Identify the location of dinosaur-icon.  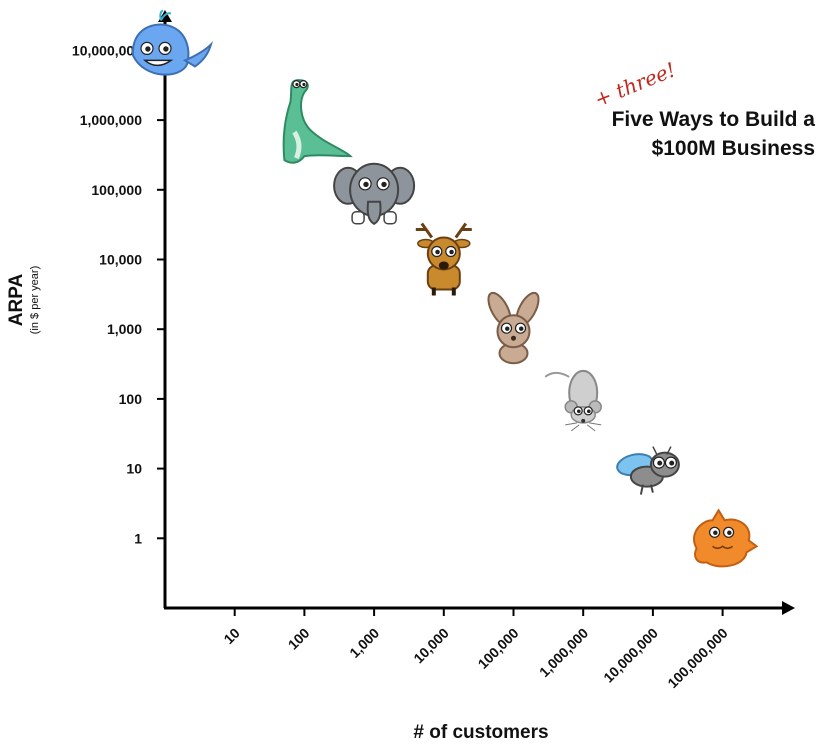
(317, 121).